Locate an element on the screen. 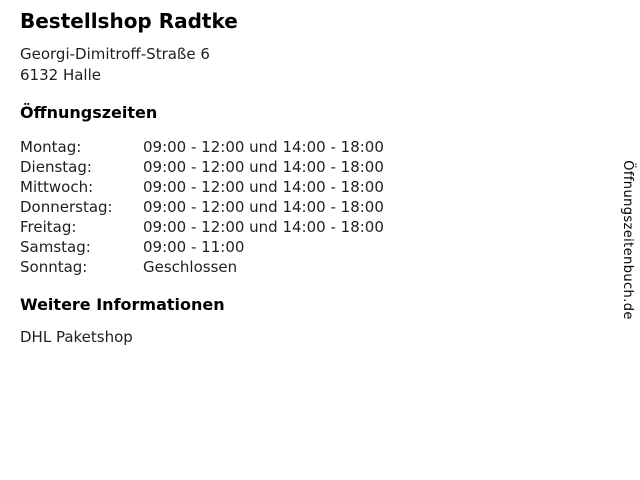  hours-value: Geschlossen is located at coordinates (190, 267).